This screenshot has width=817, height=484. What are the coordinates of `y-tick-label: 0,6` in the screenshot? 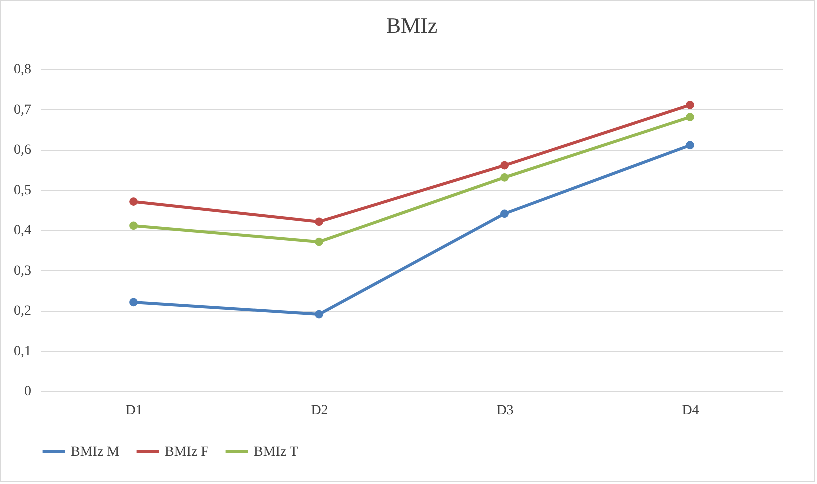 It's located at (23, 150).